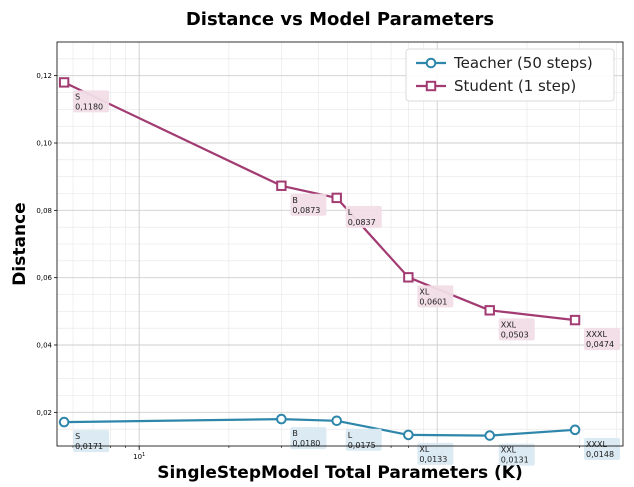  I want to click on legend-label-1: Student (1 step), so click(515, 86).